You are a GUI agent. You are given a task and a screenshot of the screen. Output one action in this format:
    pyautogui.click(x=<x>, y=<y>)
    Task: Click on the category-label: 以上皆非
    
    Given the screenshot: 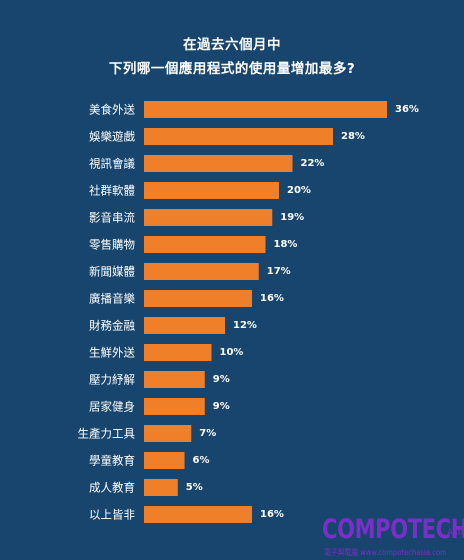 What is the action you would take?
    pyautogui.click(x=112, y=515)
    